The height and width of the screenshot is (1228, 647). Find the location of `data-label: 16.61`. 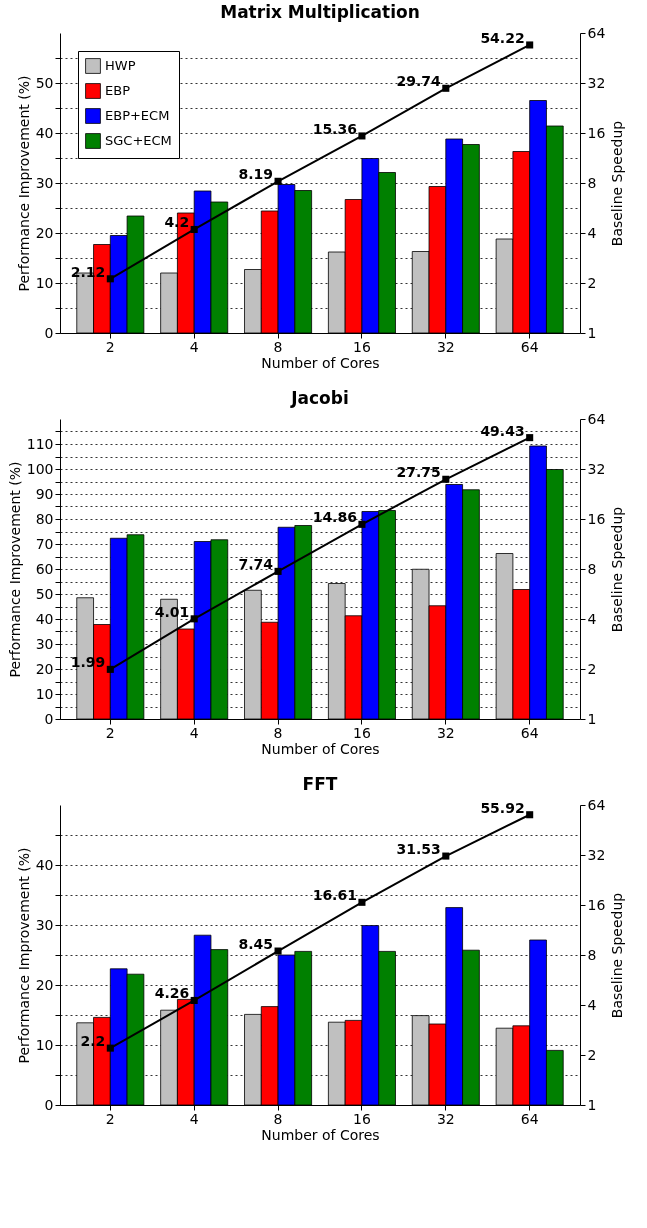

data-label: 16.61 is located at coordinates (334, 895).